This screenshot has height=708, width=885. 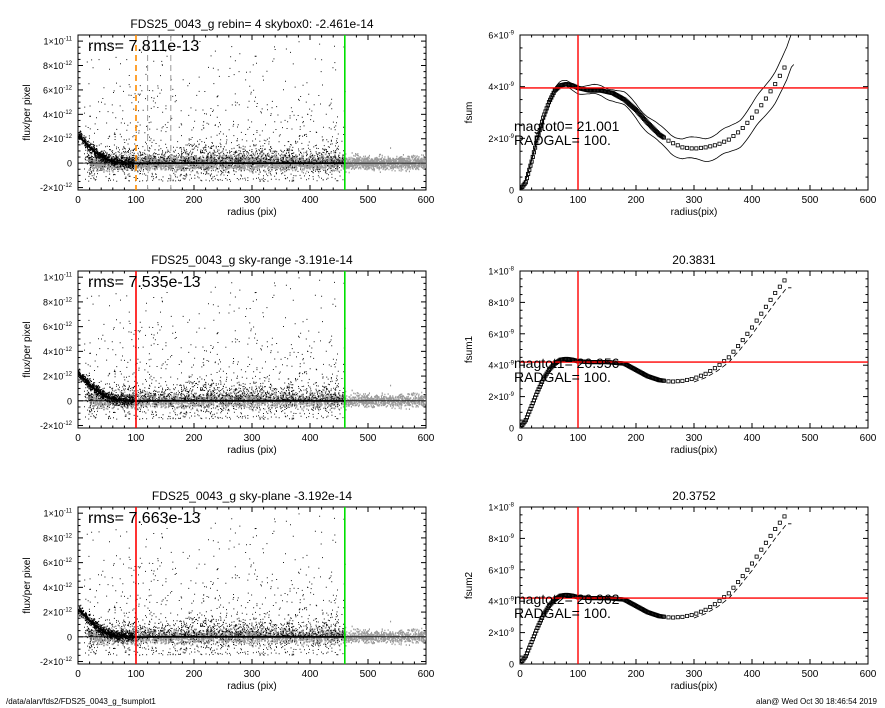 What do you see at coordinates (58, 588) in the screenshot?
I see `y-tick-label: 4×10⁻¹²` at bounding box center [58, 588].